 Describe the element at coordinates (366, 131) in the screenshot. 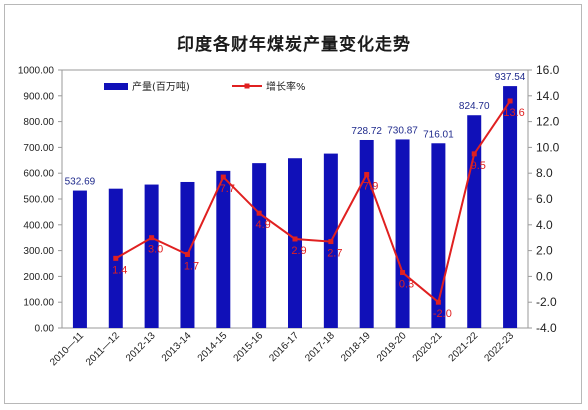

I see `bar-value-label: 728.72` at that location.